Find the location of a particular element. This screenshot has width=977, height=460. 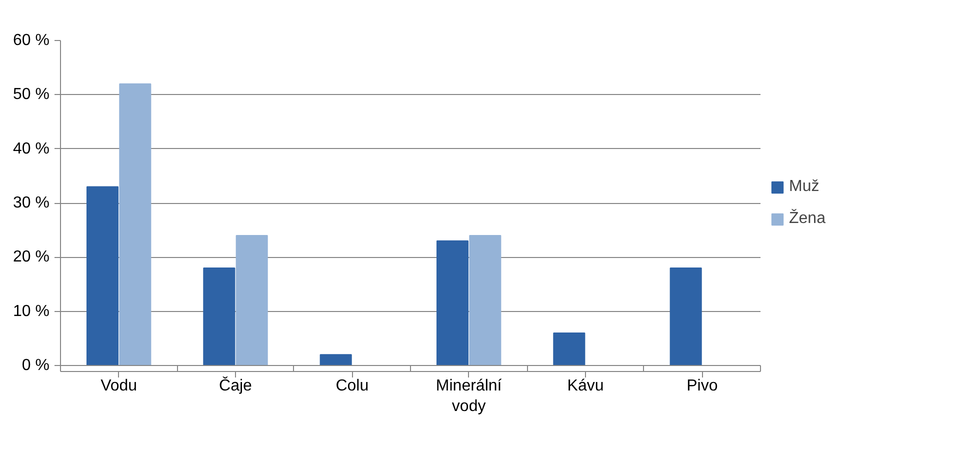

y-tick-label: 30 % is located at coordinates (31, 203).